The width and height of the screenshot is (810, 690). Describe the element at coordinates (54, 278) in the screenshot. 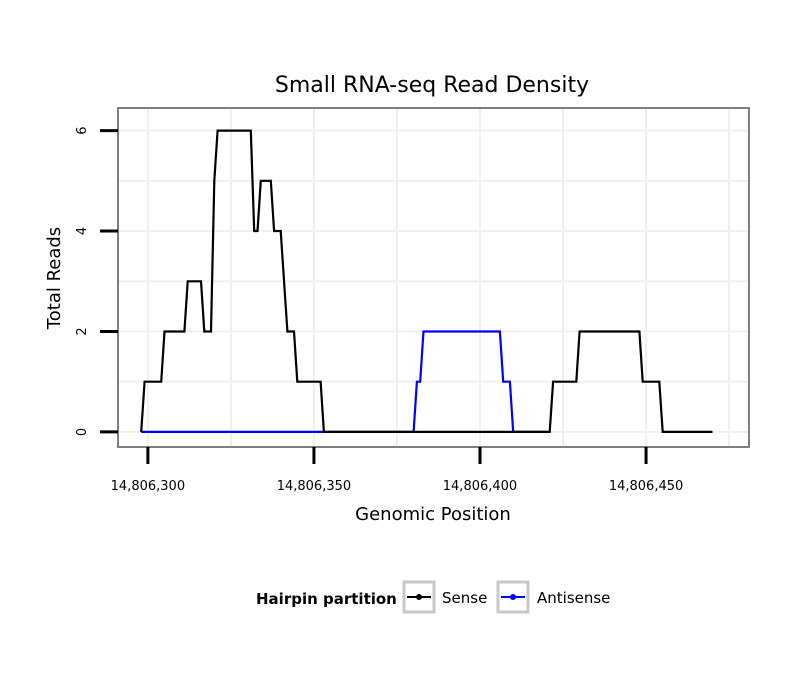

I see `y-axis-label: Total Reads` at that location.